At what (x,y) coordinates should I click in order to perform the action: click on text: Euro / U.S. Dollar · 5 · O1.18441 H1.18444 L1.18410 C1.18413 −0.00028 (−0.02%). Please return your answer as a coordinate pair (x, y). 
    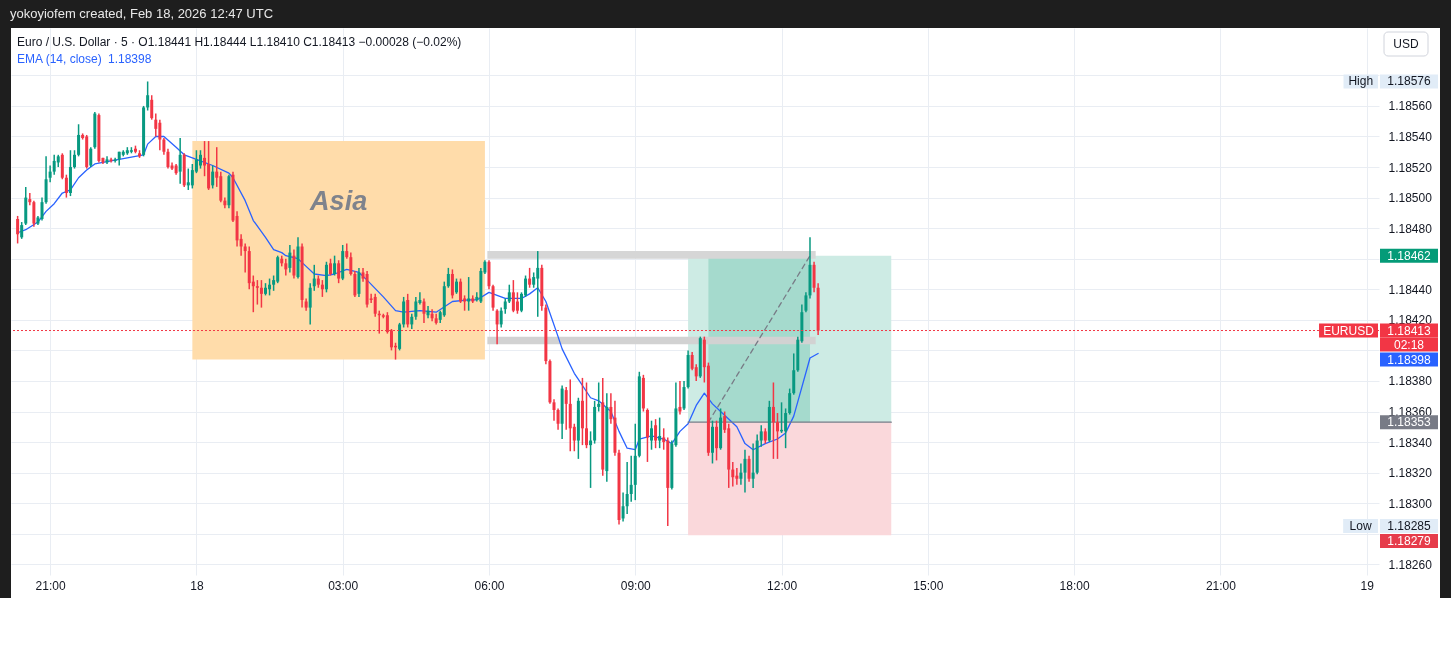
    Looking at the image, I should click on (239, 42).